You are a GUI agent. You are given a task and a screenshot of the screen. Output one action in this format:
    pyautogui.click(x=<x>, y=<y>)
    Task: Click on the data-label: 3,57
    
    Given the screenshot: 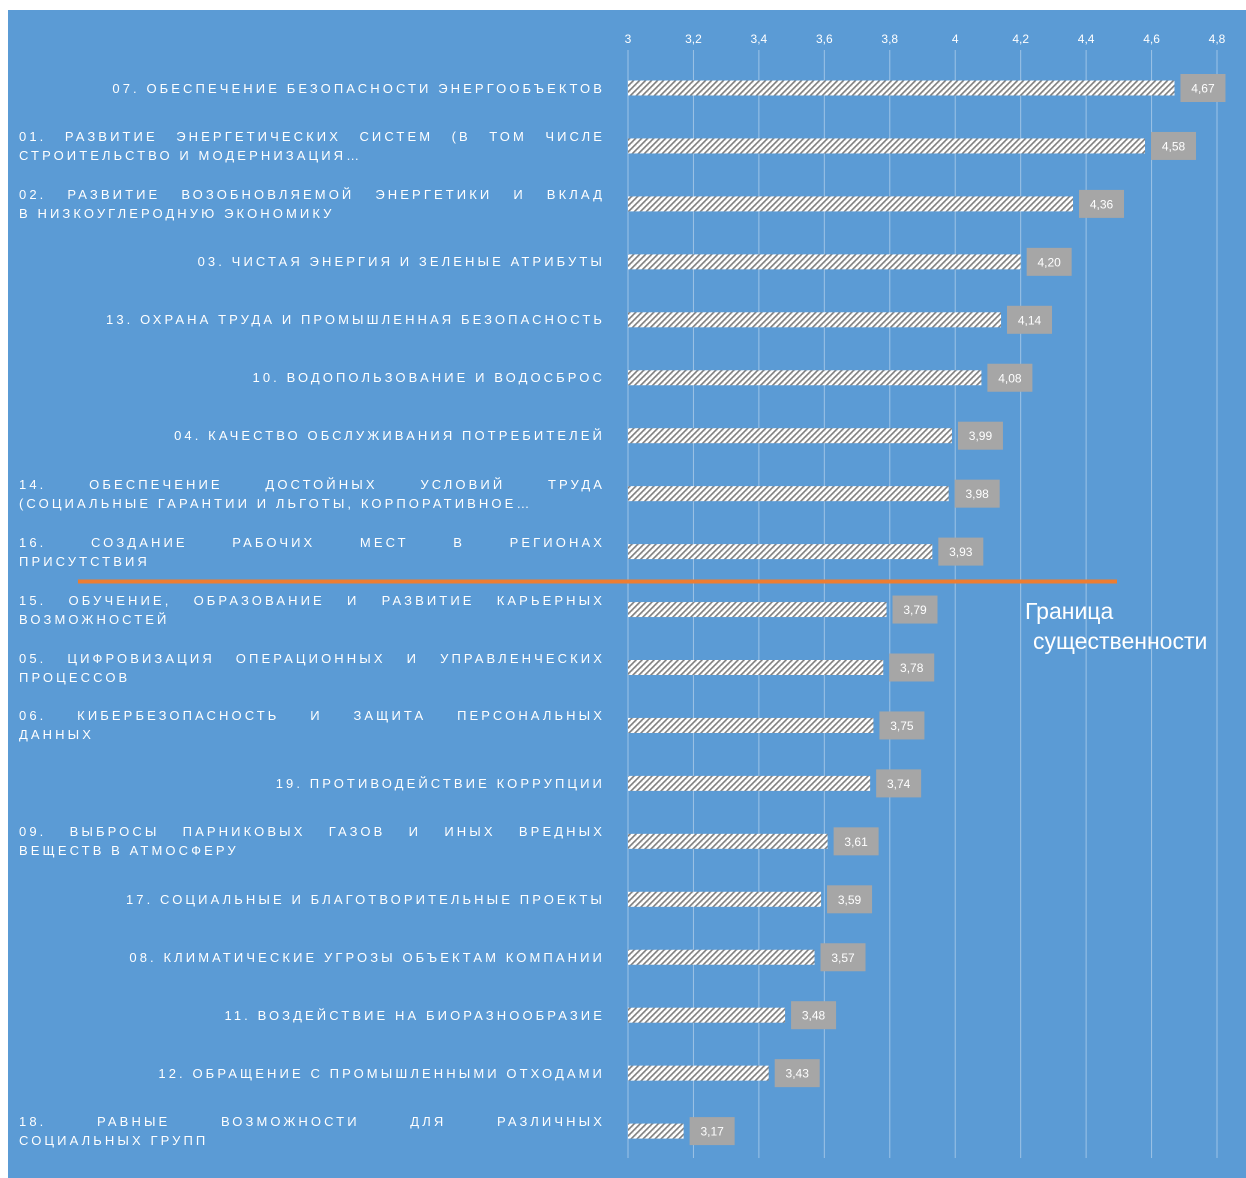 What is the action you would take?
    pyautogui.click(x=843, y=958)
    